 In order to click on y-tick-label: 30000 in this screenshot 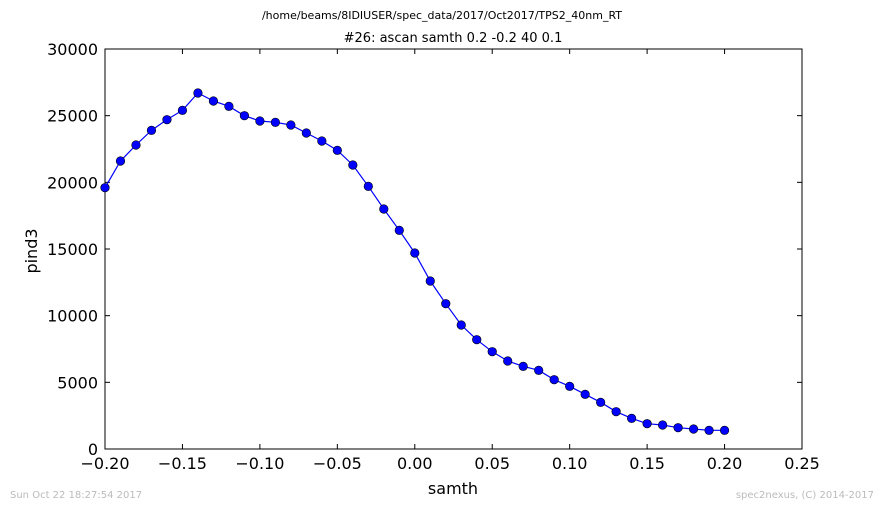, I will do `click(72, 49)`.